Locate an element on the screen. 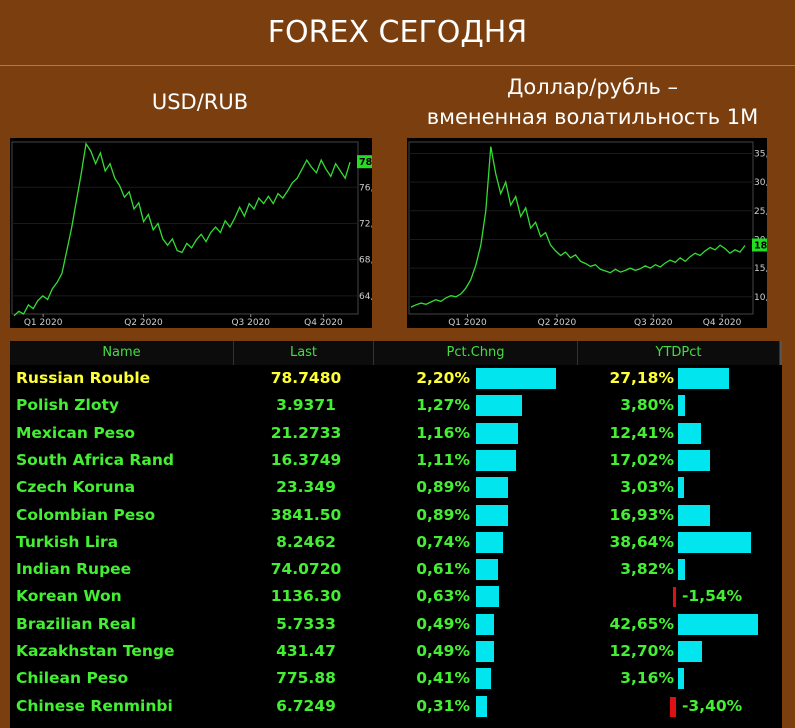 The height and width of the screenshot is (728, 795). y-tick-label: 35,00 is located at coordinates (760, 154).